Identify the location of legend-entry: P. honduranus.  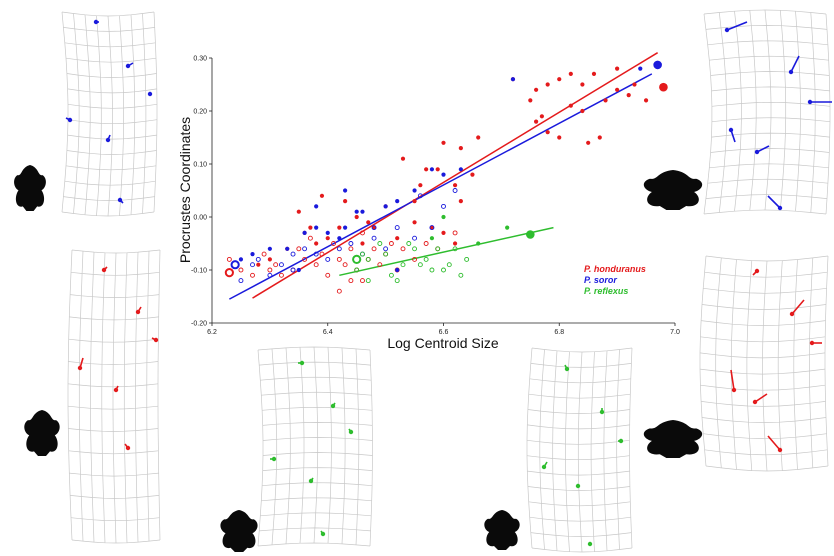
(615, 269).